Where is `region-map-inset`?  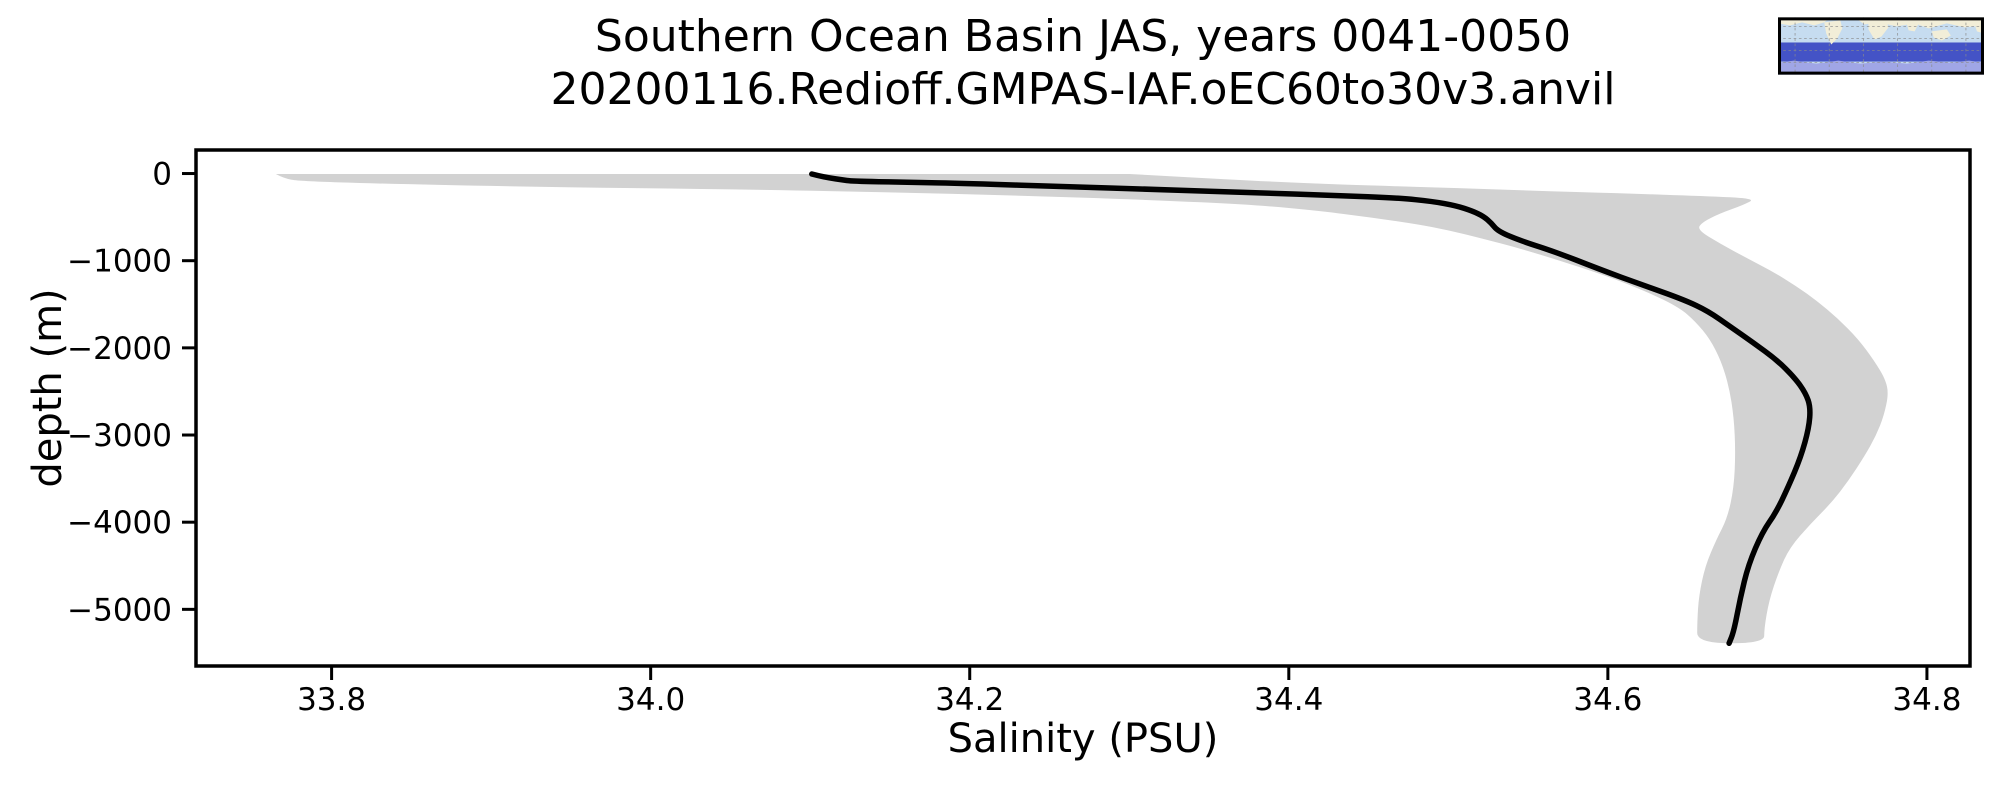
region-map-inset is located at coordinates (1881, 46).